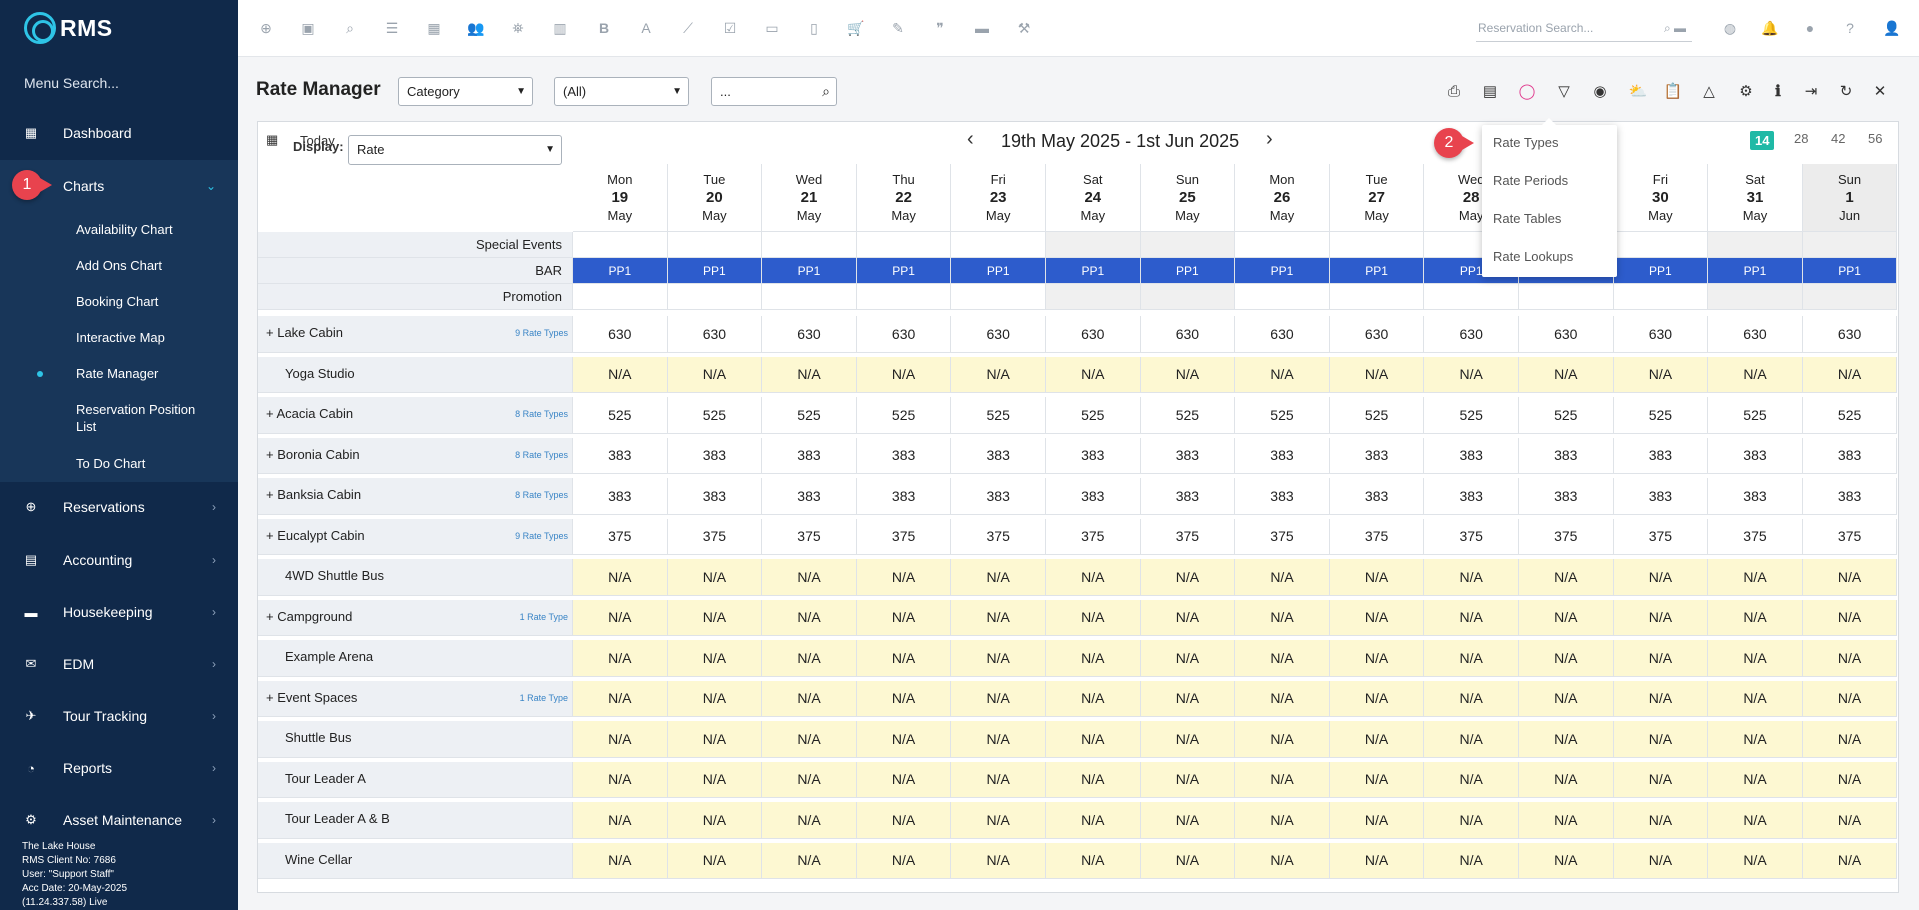  What do you see at coordinates (317, 140) in the screenshot?
I see `today-button: Today` at bounding box center [317, 140].